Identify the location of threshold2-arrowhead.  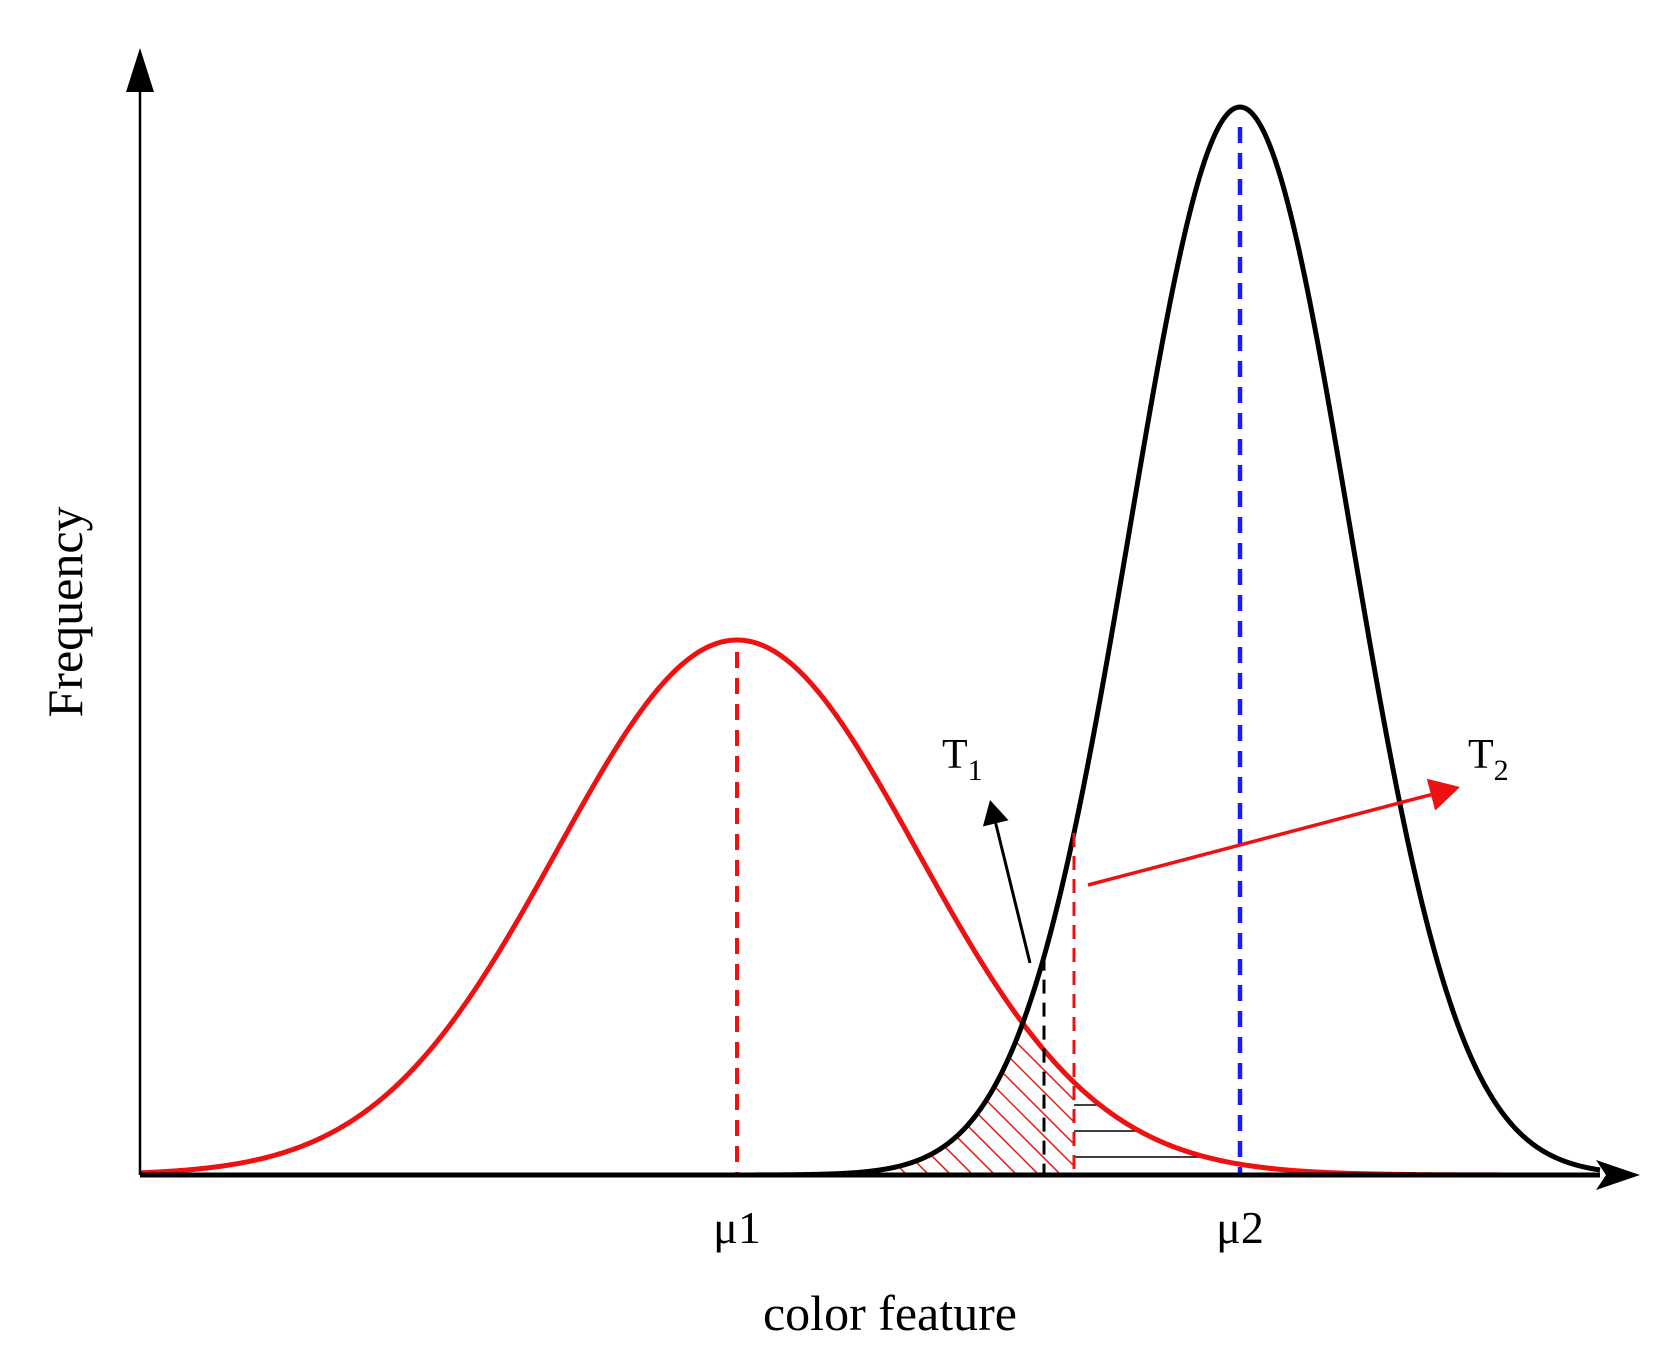
(1443, 794).